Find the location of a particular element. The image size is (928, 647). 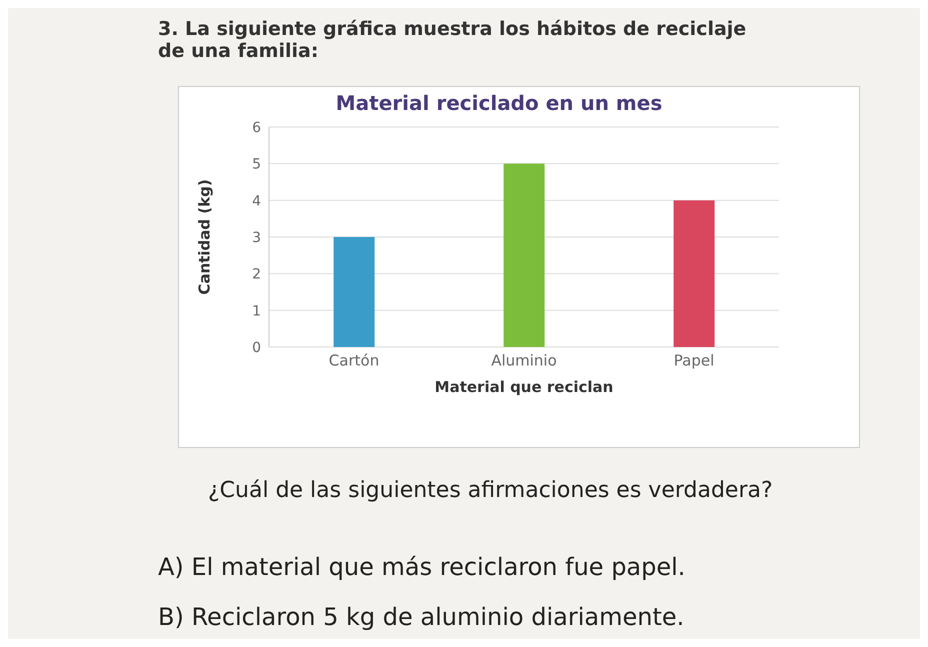

chart-title: Material reciclado en un mes is located at coordinates (499, 103).